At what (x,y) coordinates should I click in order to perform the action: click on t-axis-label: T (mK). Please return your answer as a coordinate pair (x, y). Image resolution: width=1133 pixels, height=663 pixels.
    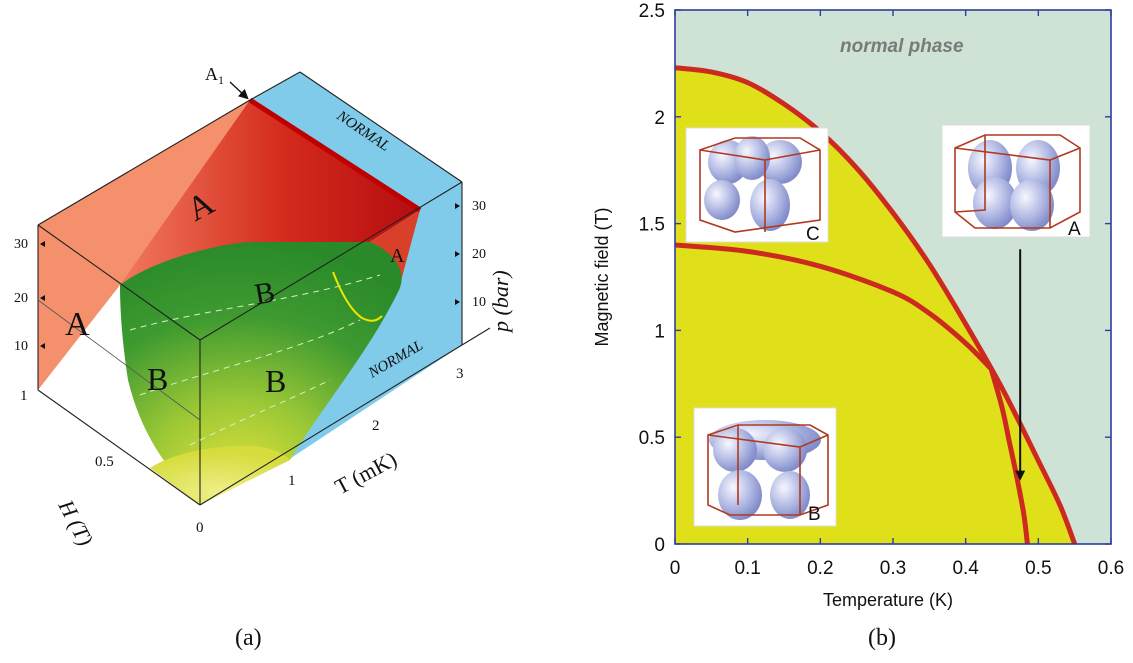
    Looking at the image, I should click on (366, 472).